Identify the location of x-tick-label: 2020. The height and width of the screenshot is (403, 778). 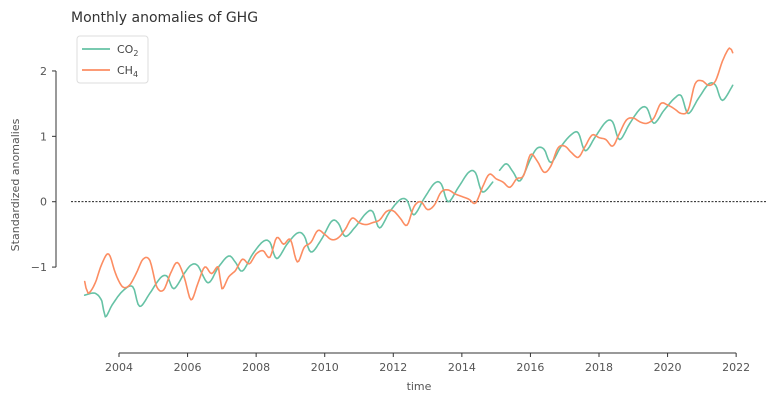
(668, 367).